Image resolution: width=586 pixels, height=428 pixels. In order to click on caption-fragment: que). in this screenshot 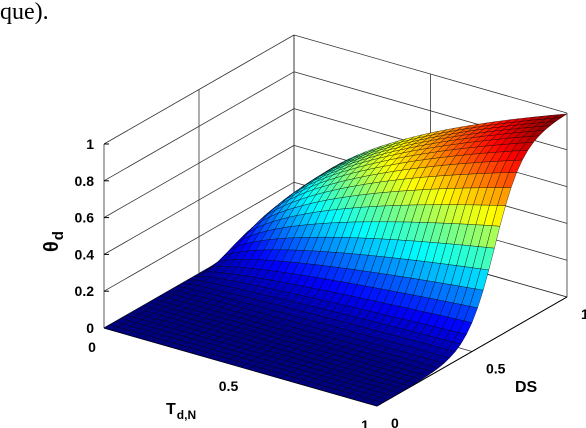, I will do `click(24, 12)`.